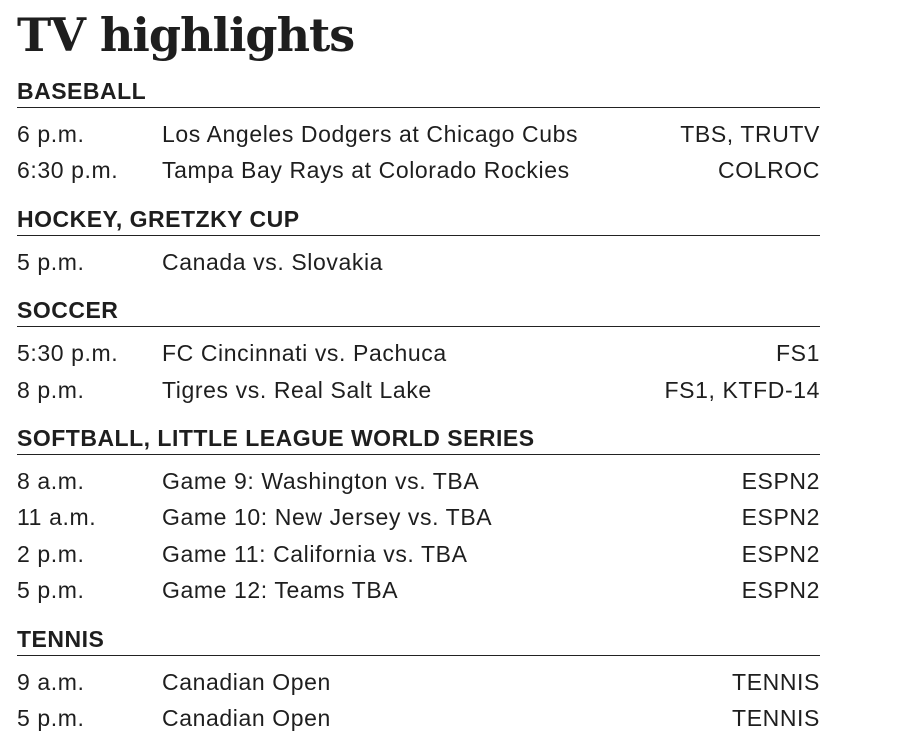  What do you see at coordinates (742, 389) in the screenshot?
I see `channel: FS1, KTFD-14` at bounding box center [742, 389].